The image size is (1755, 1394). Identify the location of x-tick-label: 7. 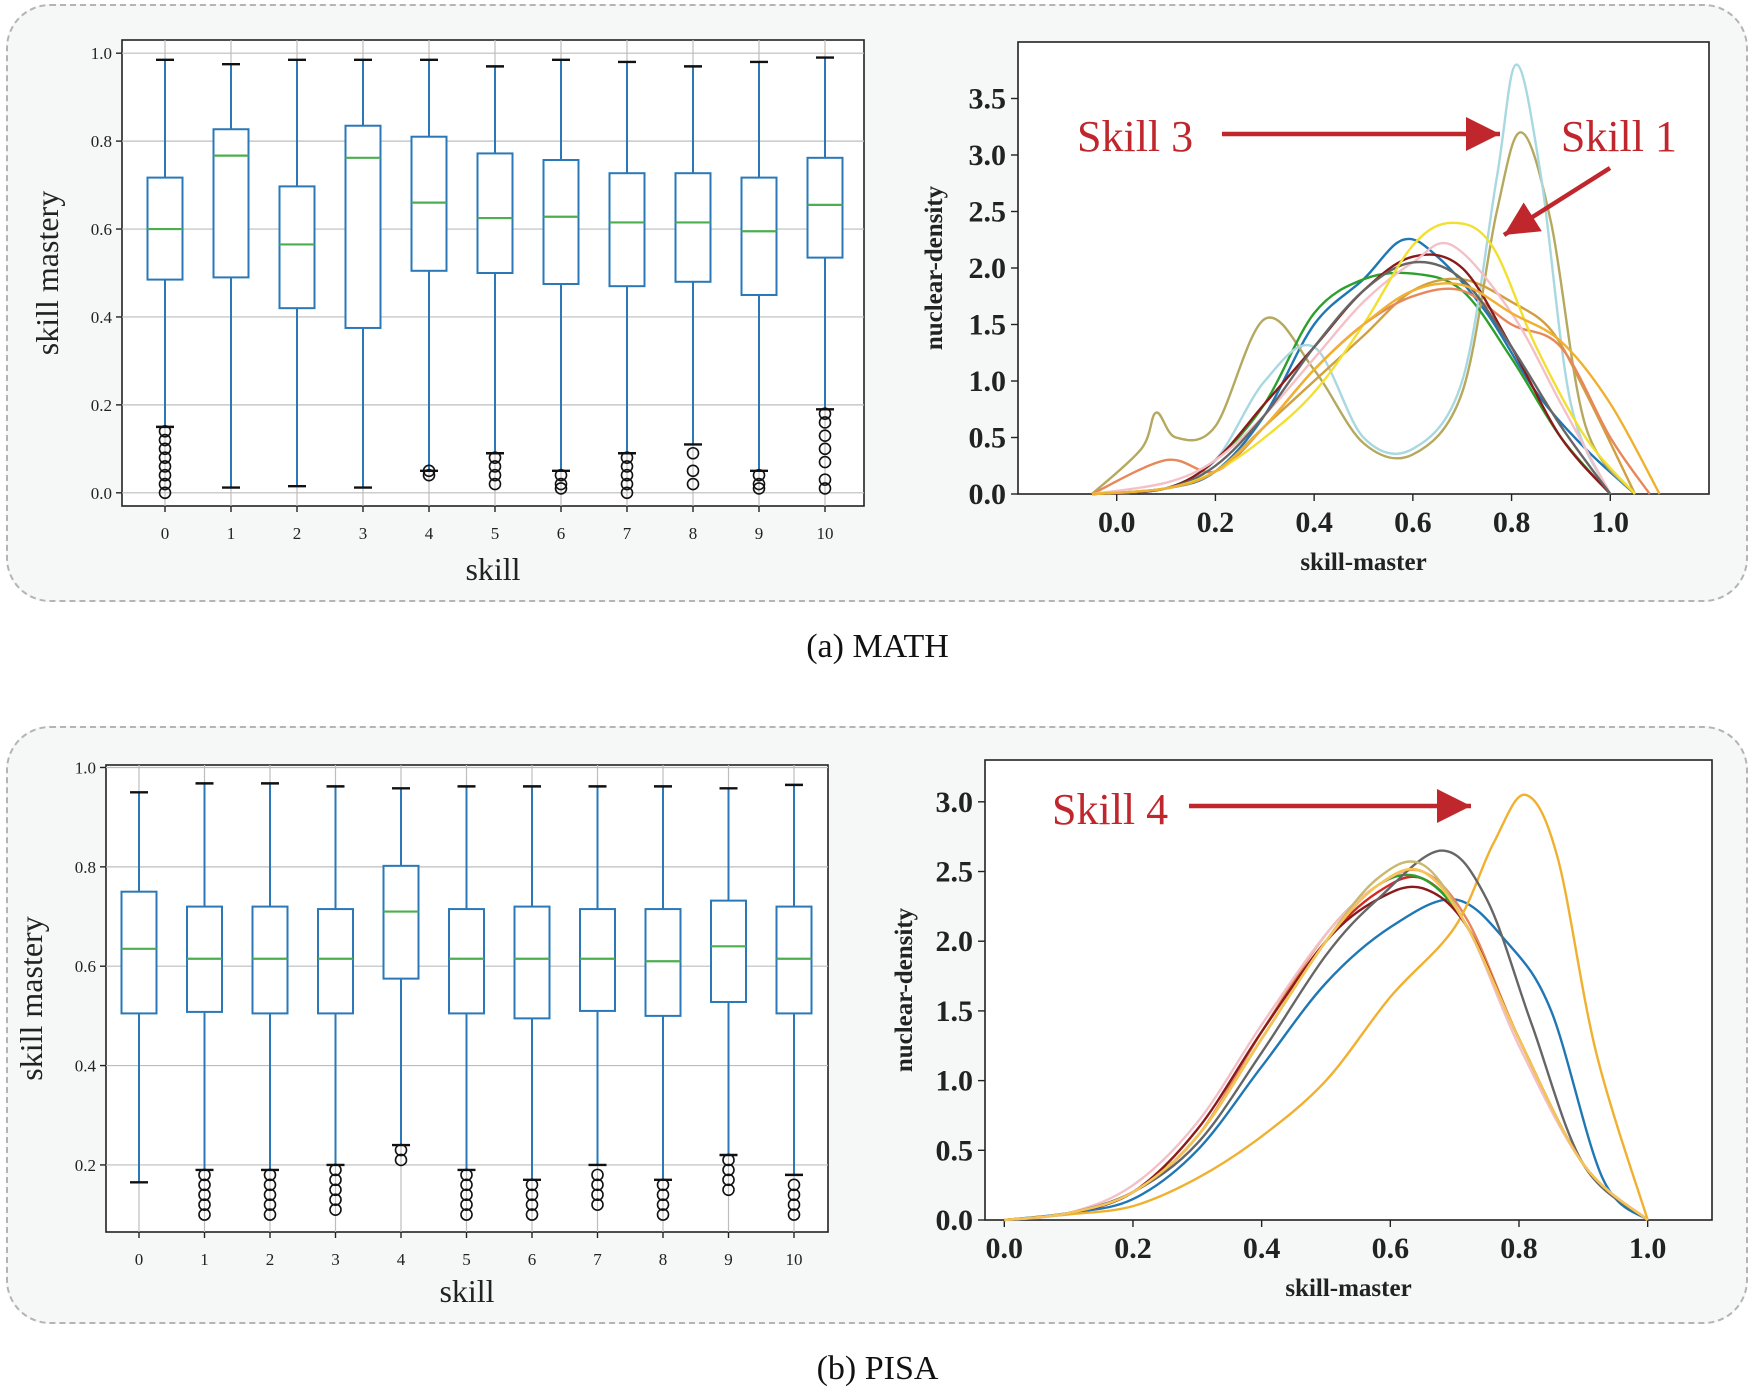
(627, 533).